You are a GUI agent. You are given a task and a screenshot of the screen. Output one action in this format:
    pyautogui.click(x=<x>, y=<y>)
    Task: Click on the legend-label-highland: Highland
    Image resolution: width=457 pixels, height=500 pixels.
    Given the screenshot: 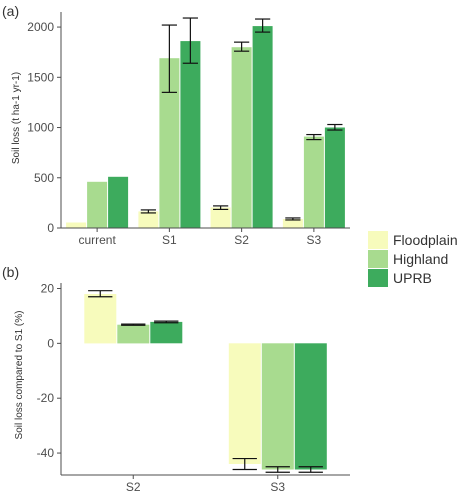 What is the action you would take?
    pyautogui.click(x=420, y=259)
    